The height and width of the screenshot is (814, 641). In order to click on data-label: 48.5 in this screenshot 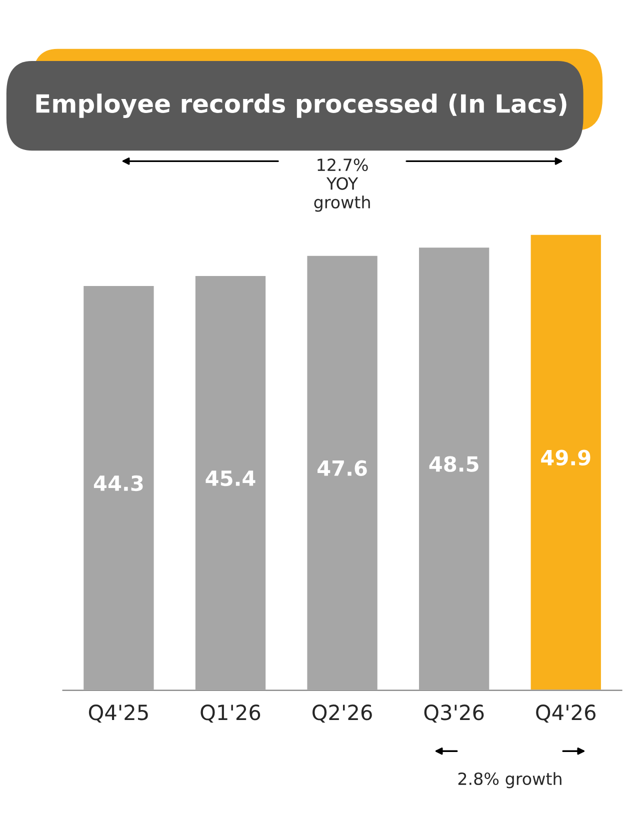, I will do `click(453, 464)`.